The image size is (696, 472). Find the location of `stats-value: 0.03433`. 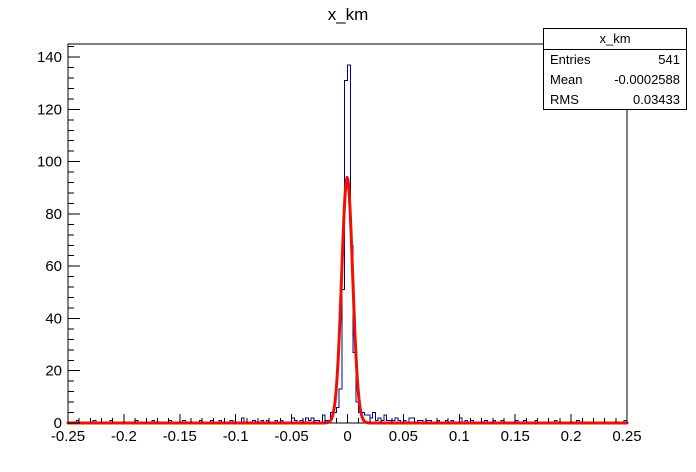

stats-value: 0.03433 is located at coordinates (656, 99).